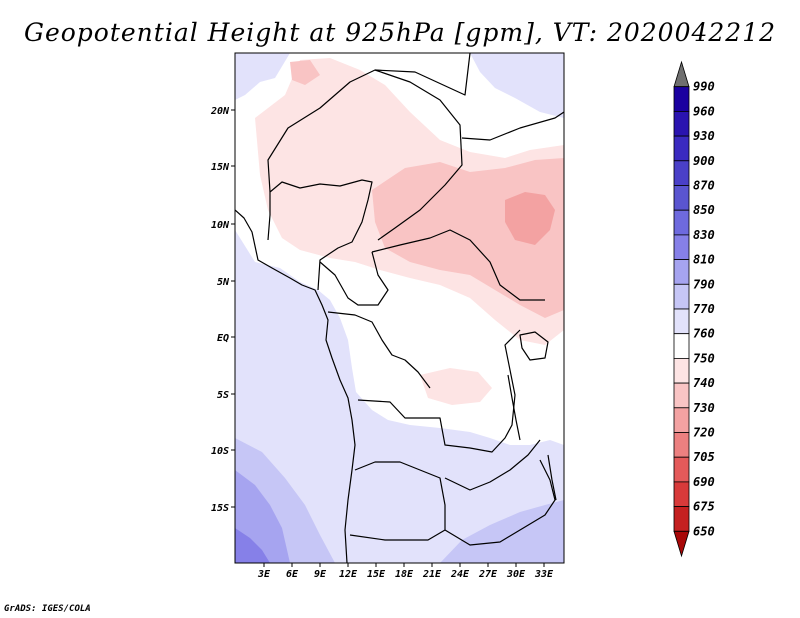 The image size is (800, 618). Describe the element at coordinates (460, 574) in the screenshot. I see `lon-label: 24E` at that location.